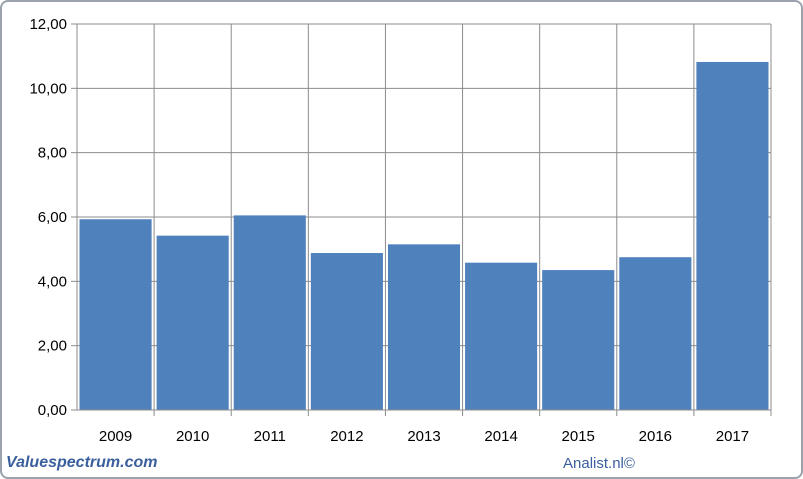 The image size is (803, 479). I want to click on bar-2009, so click(115, 314).